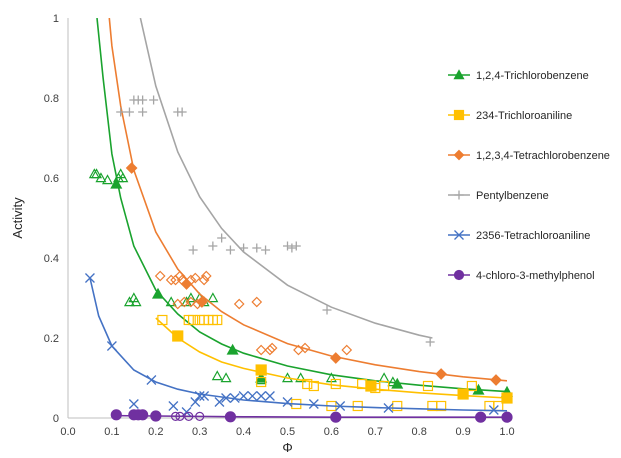 This screenshot has width=621, height=458. What do you see at coordinates (510, 115) in the screenshot?
I see `legend-item-1: 234-Trichloroaniline` at bounding box center [510, 115].